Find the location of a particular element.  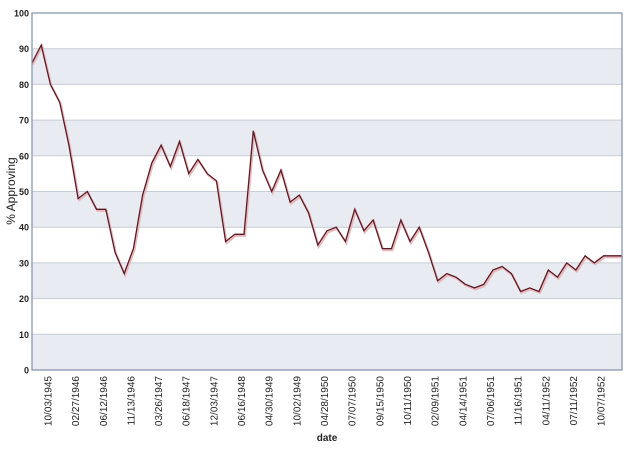

y-tick-label: 90 is located at coordinates (24, 49).